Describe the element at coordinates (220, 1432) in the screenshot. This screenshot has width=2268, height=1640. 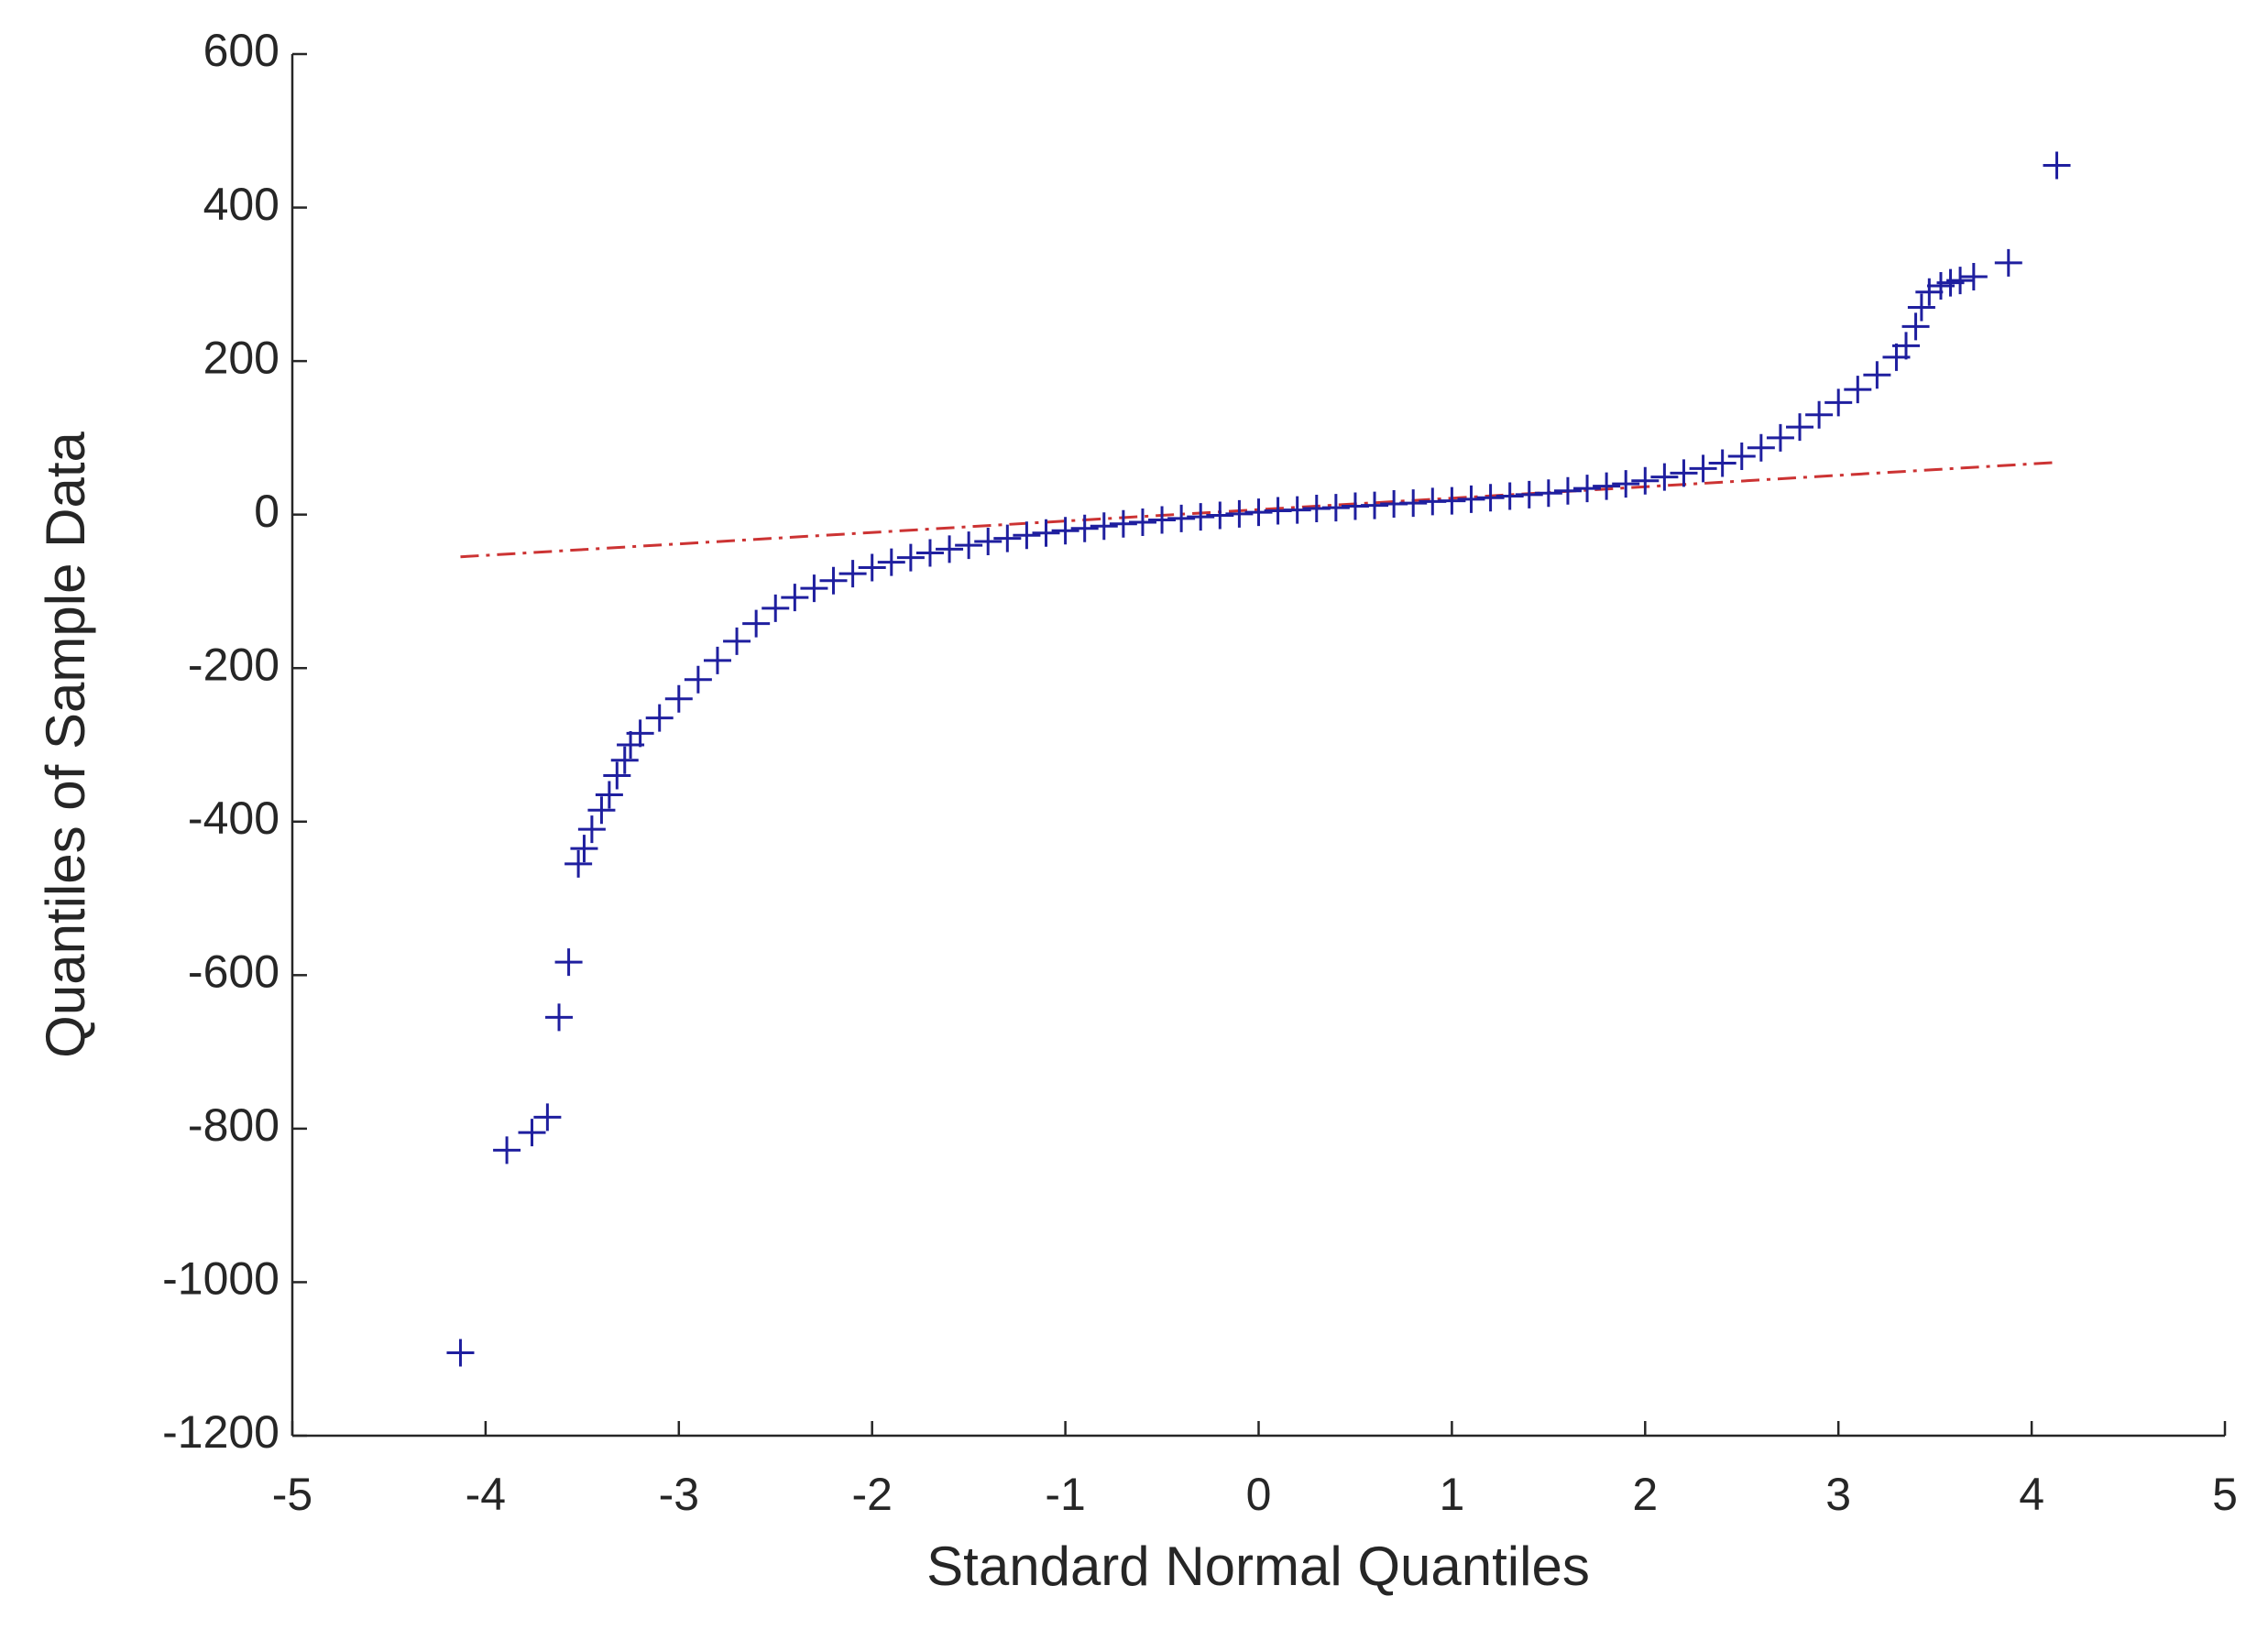
I see `y-tick-label: -1200` at that location.